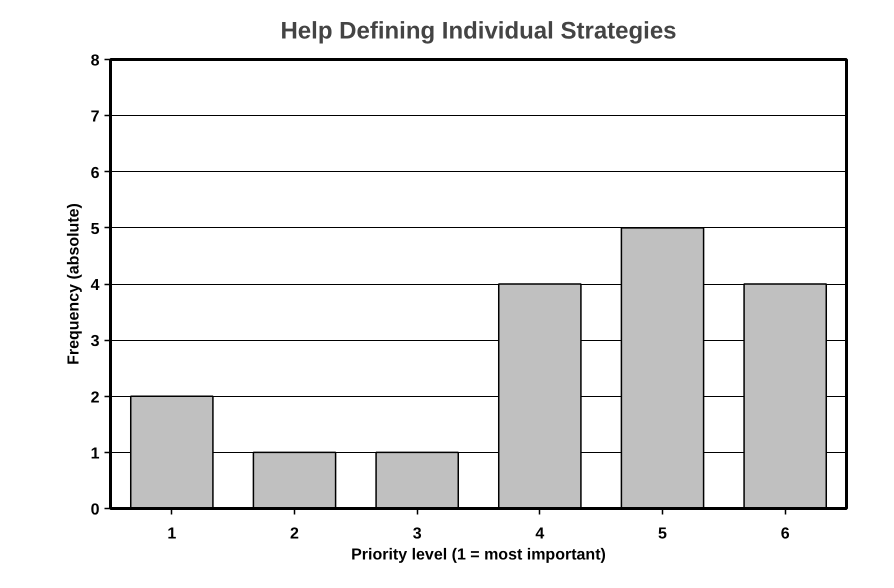  What do you see at coordinates (478, 31) in the screenshot?
I see `chart-title: Help Defining Individual Strategies` at bounding box center [478, 31].